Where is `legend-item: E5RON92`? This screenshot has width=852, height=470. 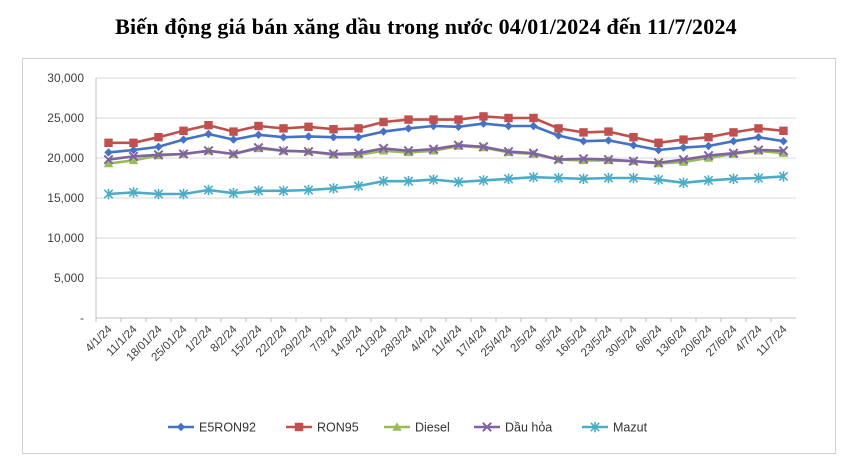 legend-item: E5RON92 is located at coordinates (212, 428).